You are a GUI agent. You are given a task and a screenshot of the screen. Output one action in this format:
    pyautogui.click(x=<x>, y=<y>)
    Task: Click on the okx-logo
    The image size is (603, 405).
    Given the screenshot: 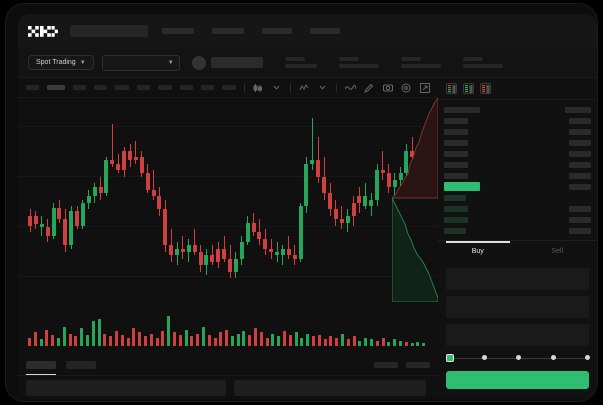 What is the action you would take?
    pyautogui.click(x=43, y=31)
    